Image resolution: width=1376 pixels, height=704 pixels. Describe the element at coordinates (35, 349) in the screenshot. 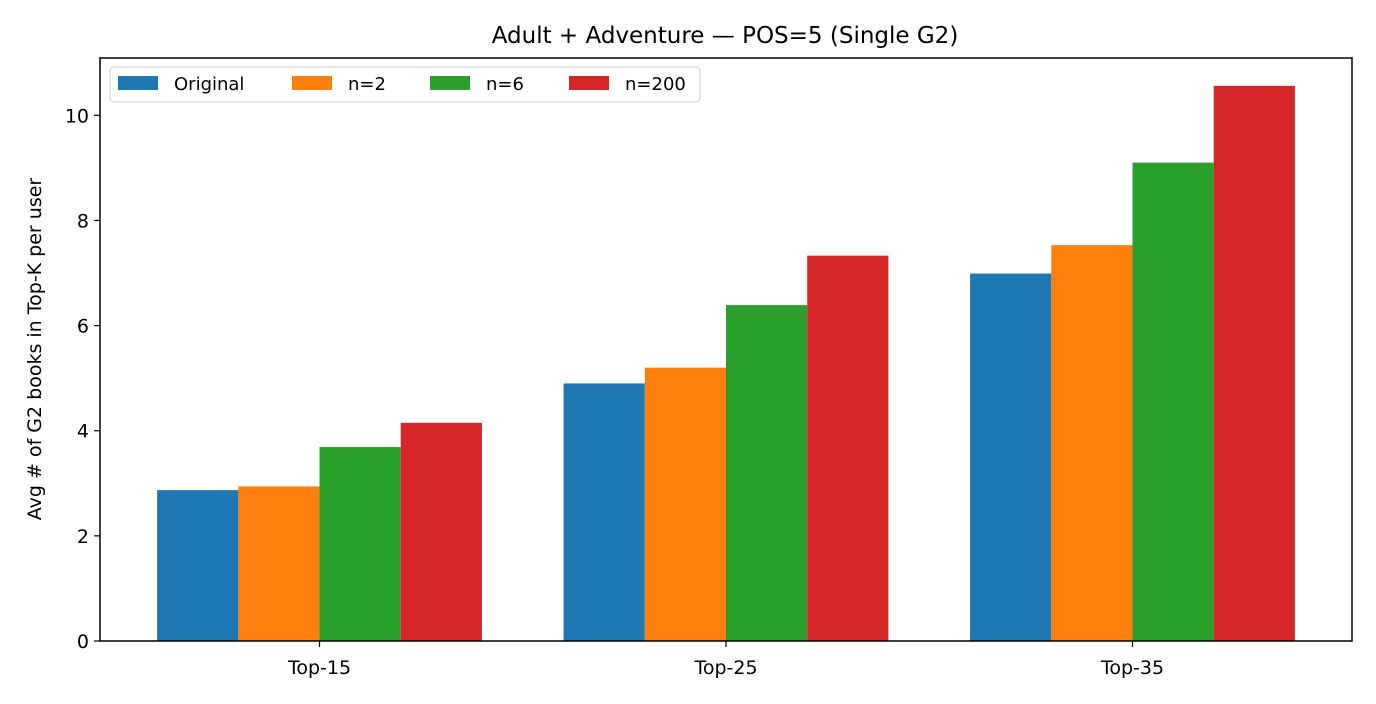

I see `y-axis-label: Avg # of G2 books in Top-K per user` at that location.